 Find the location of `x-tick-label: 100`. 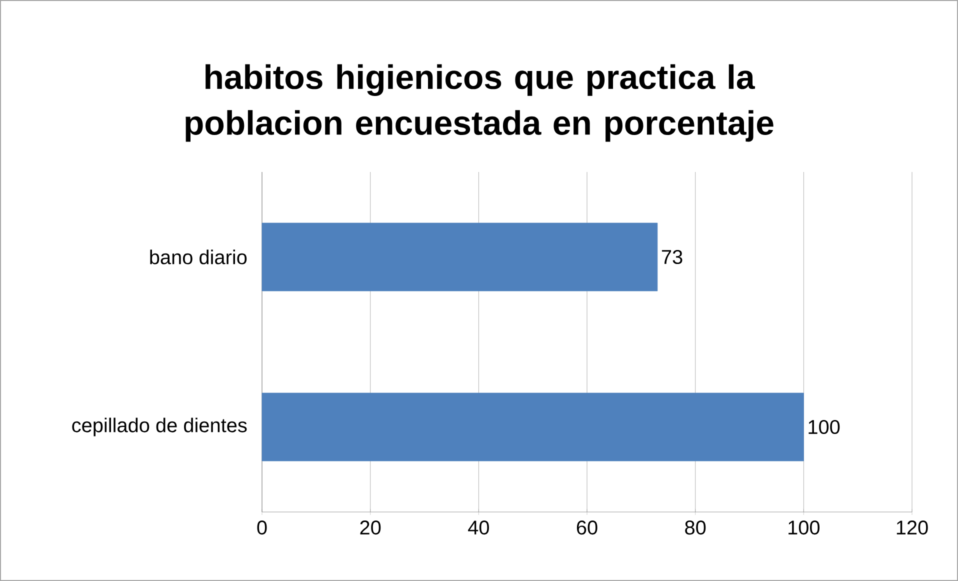

x-tick-label: 100 is located at coordinates (804, 527).